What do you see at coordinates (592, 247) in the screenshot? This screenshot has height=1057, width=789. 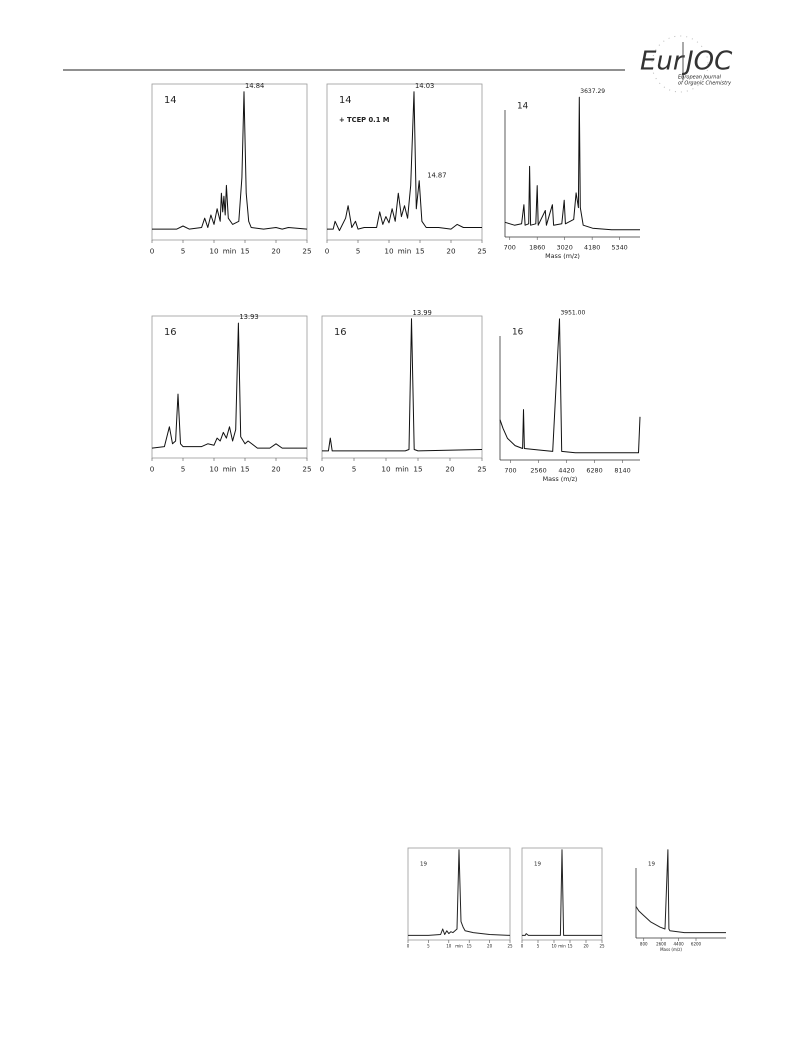 I see `x-tick-label: 4180` at bounding box center [592, 247].